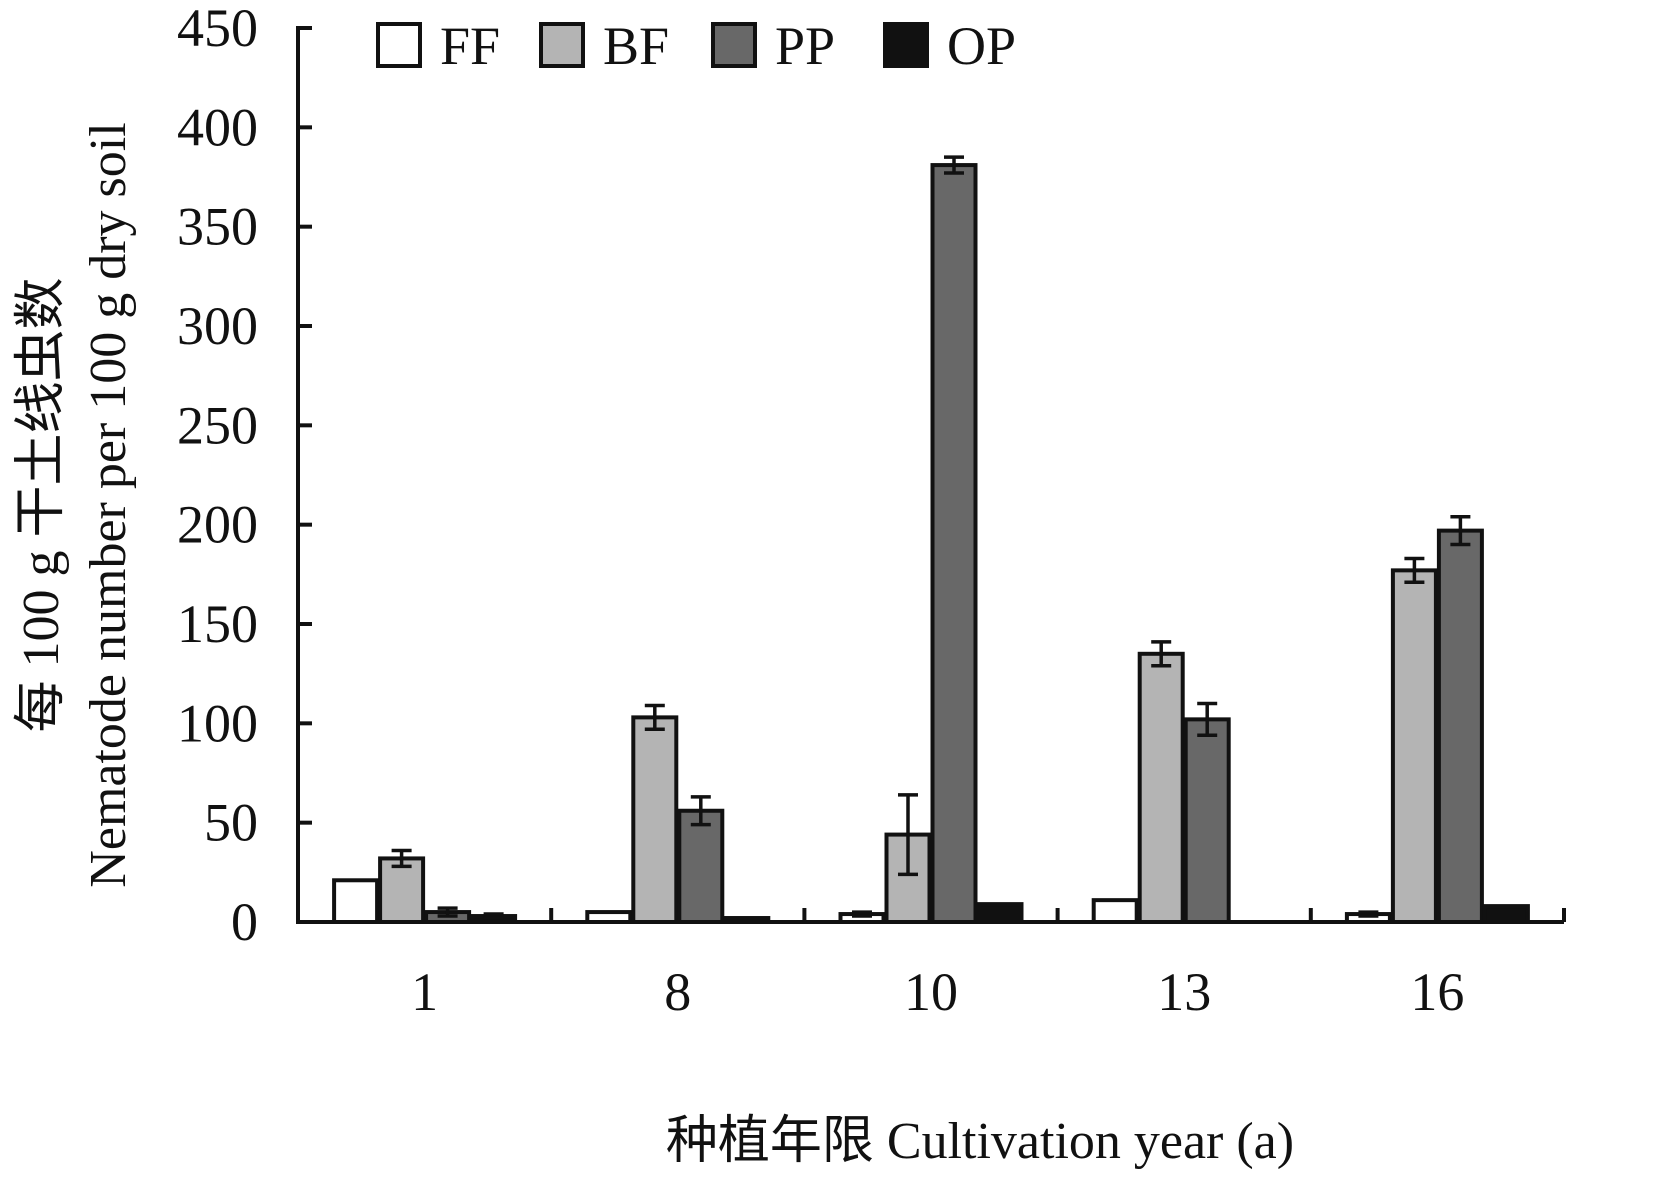 The width and height of the screenshot is (1654, 1181). I want to click on y-tick-label-150: 150, so click(217, 624).